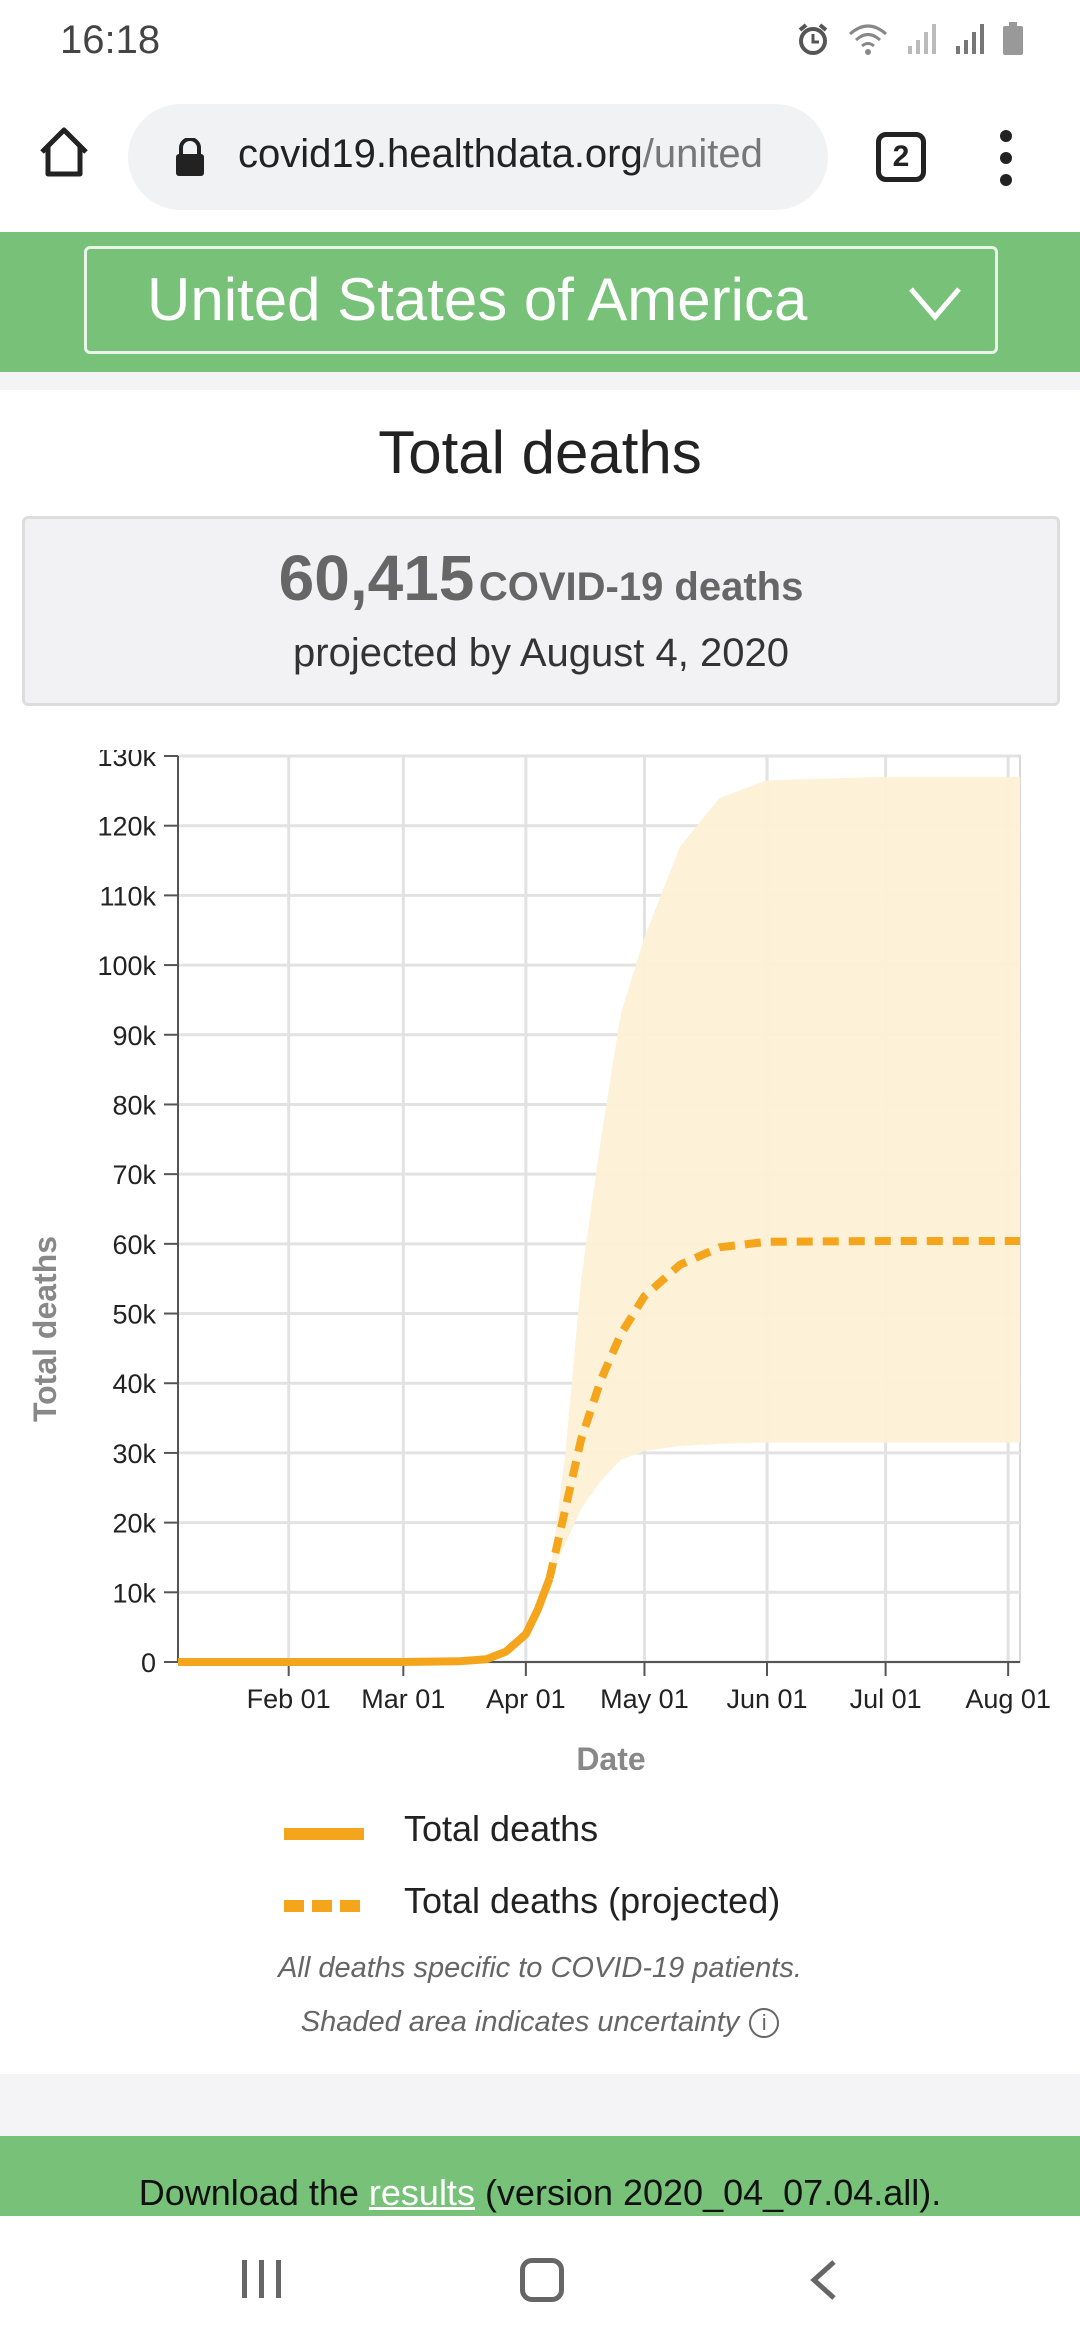 Image resolution: width=1080 pixels, height=2340 pixels. Describe the element at coordinates (45, 1329) in the screenshot. I see `y-axis-label: Total deaths` at that location.